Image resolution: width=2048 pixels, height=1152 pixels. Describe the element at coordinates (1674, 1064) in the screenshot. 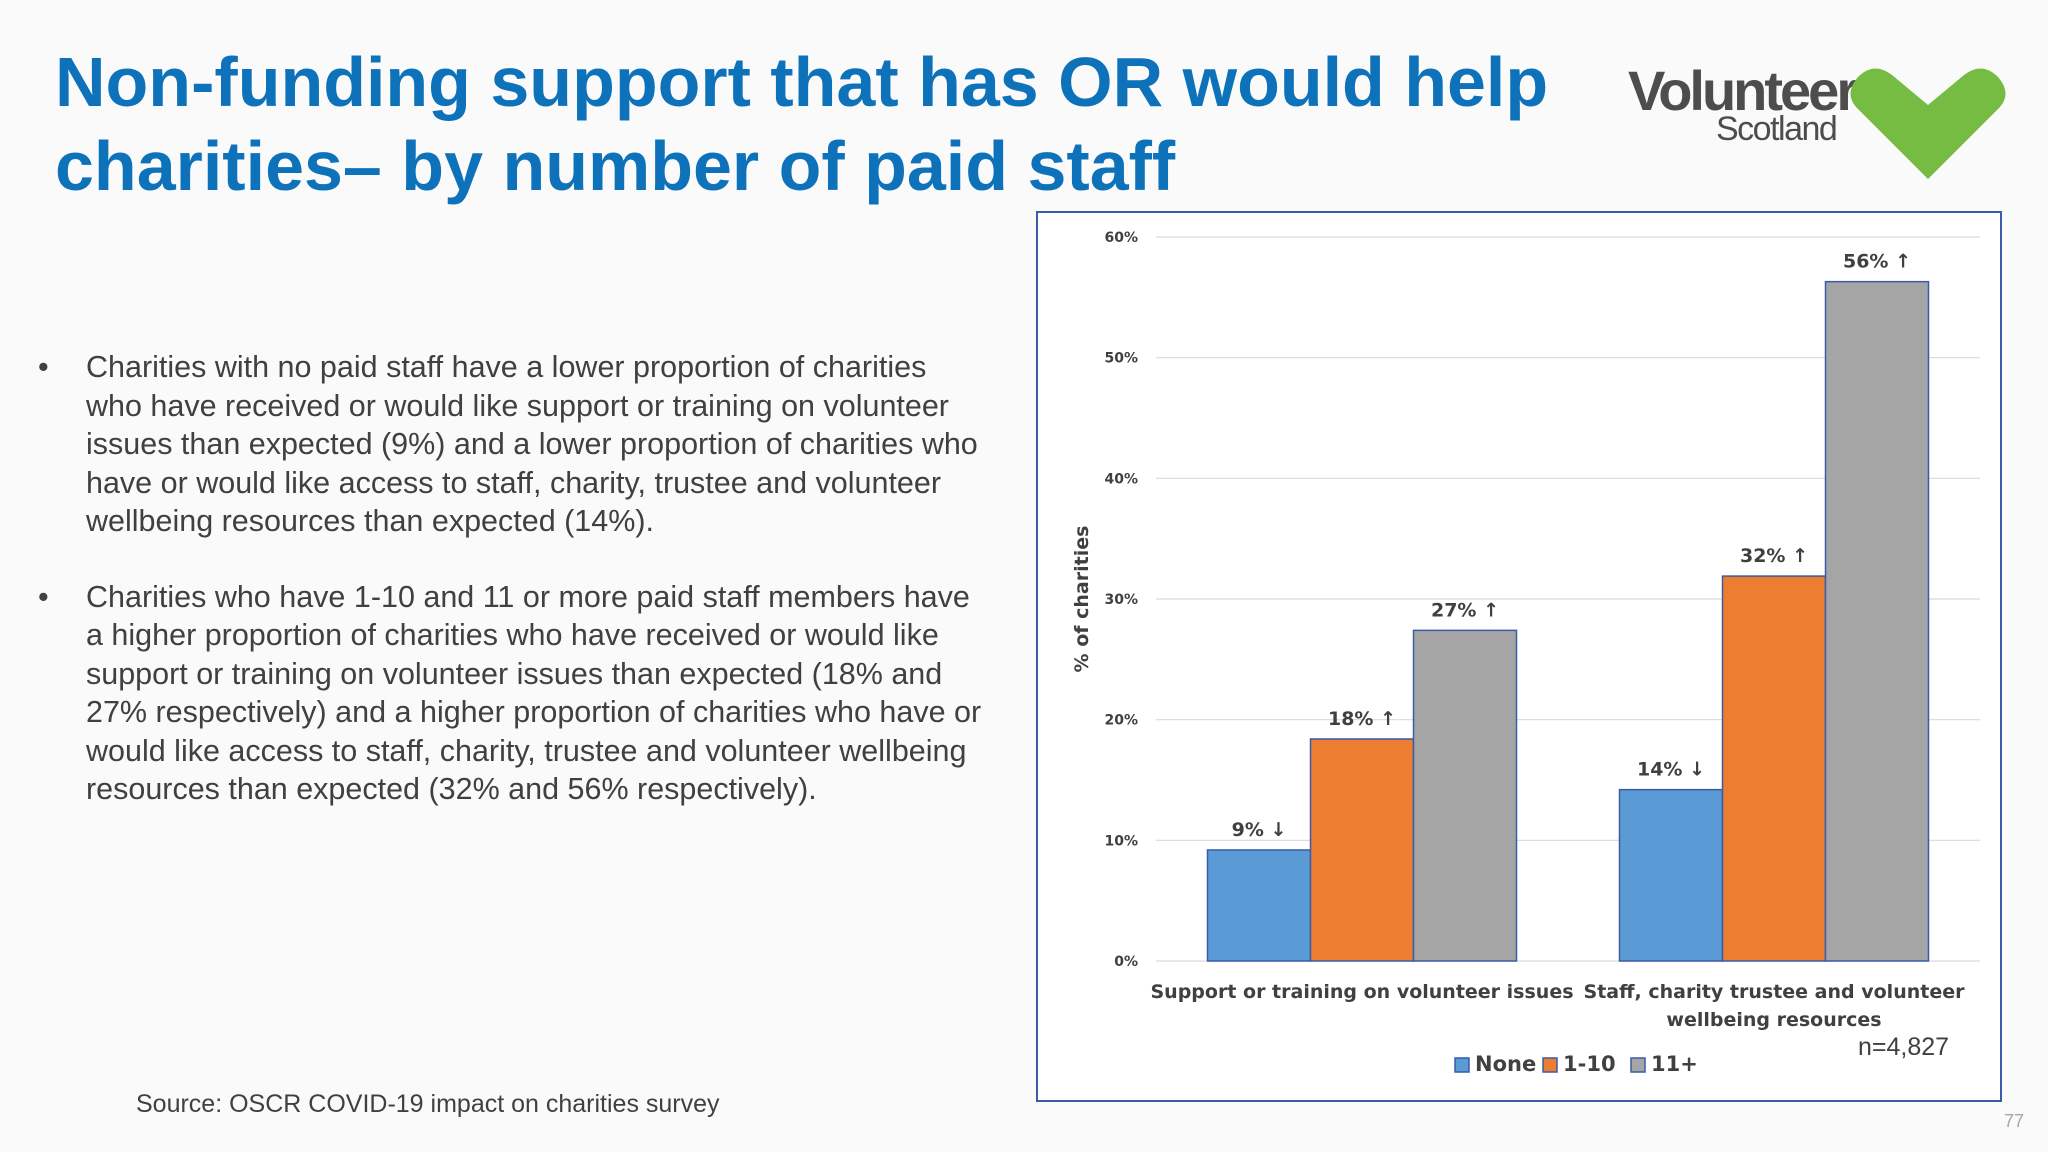

I see `legend-label: 11+` at that location.